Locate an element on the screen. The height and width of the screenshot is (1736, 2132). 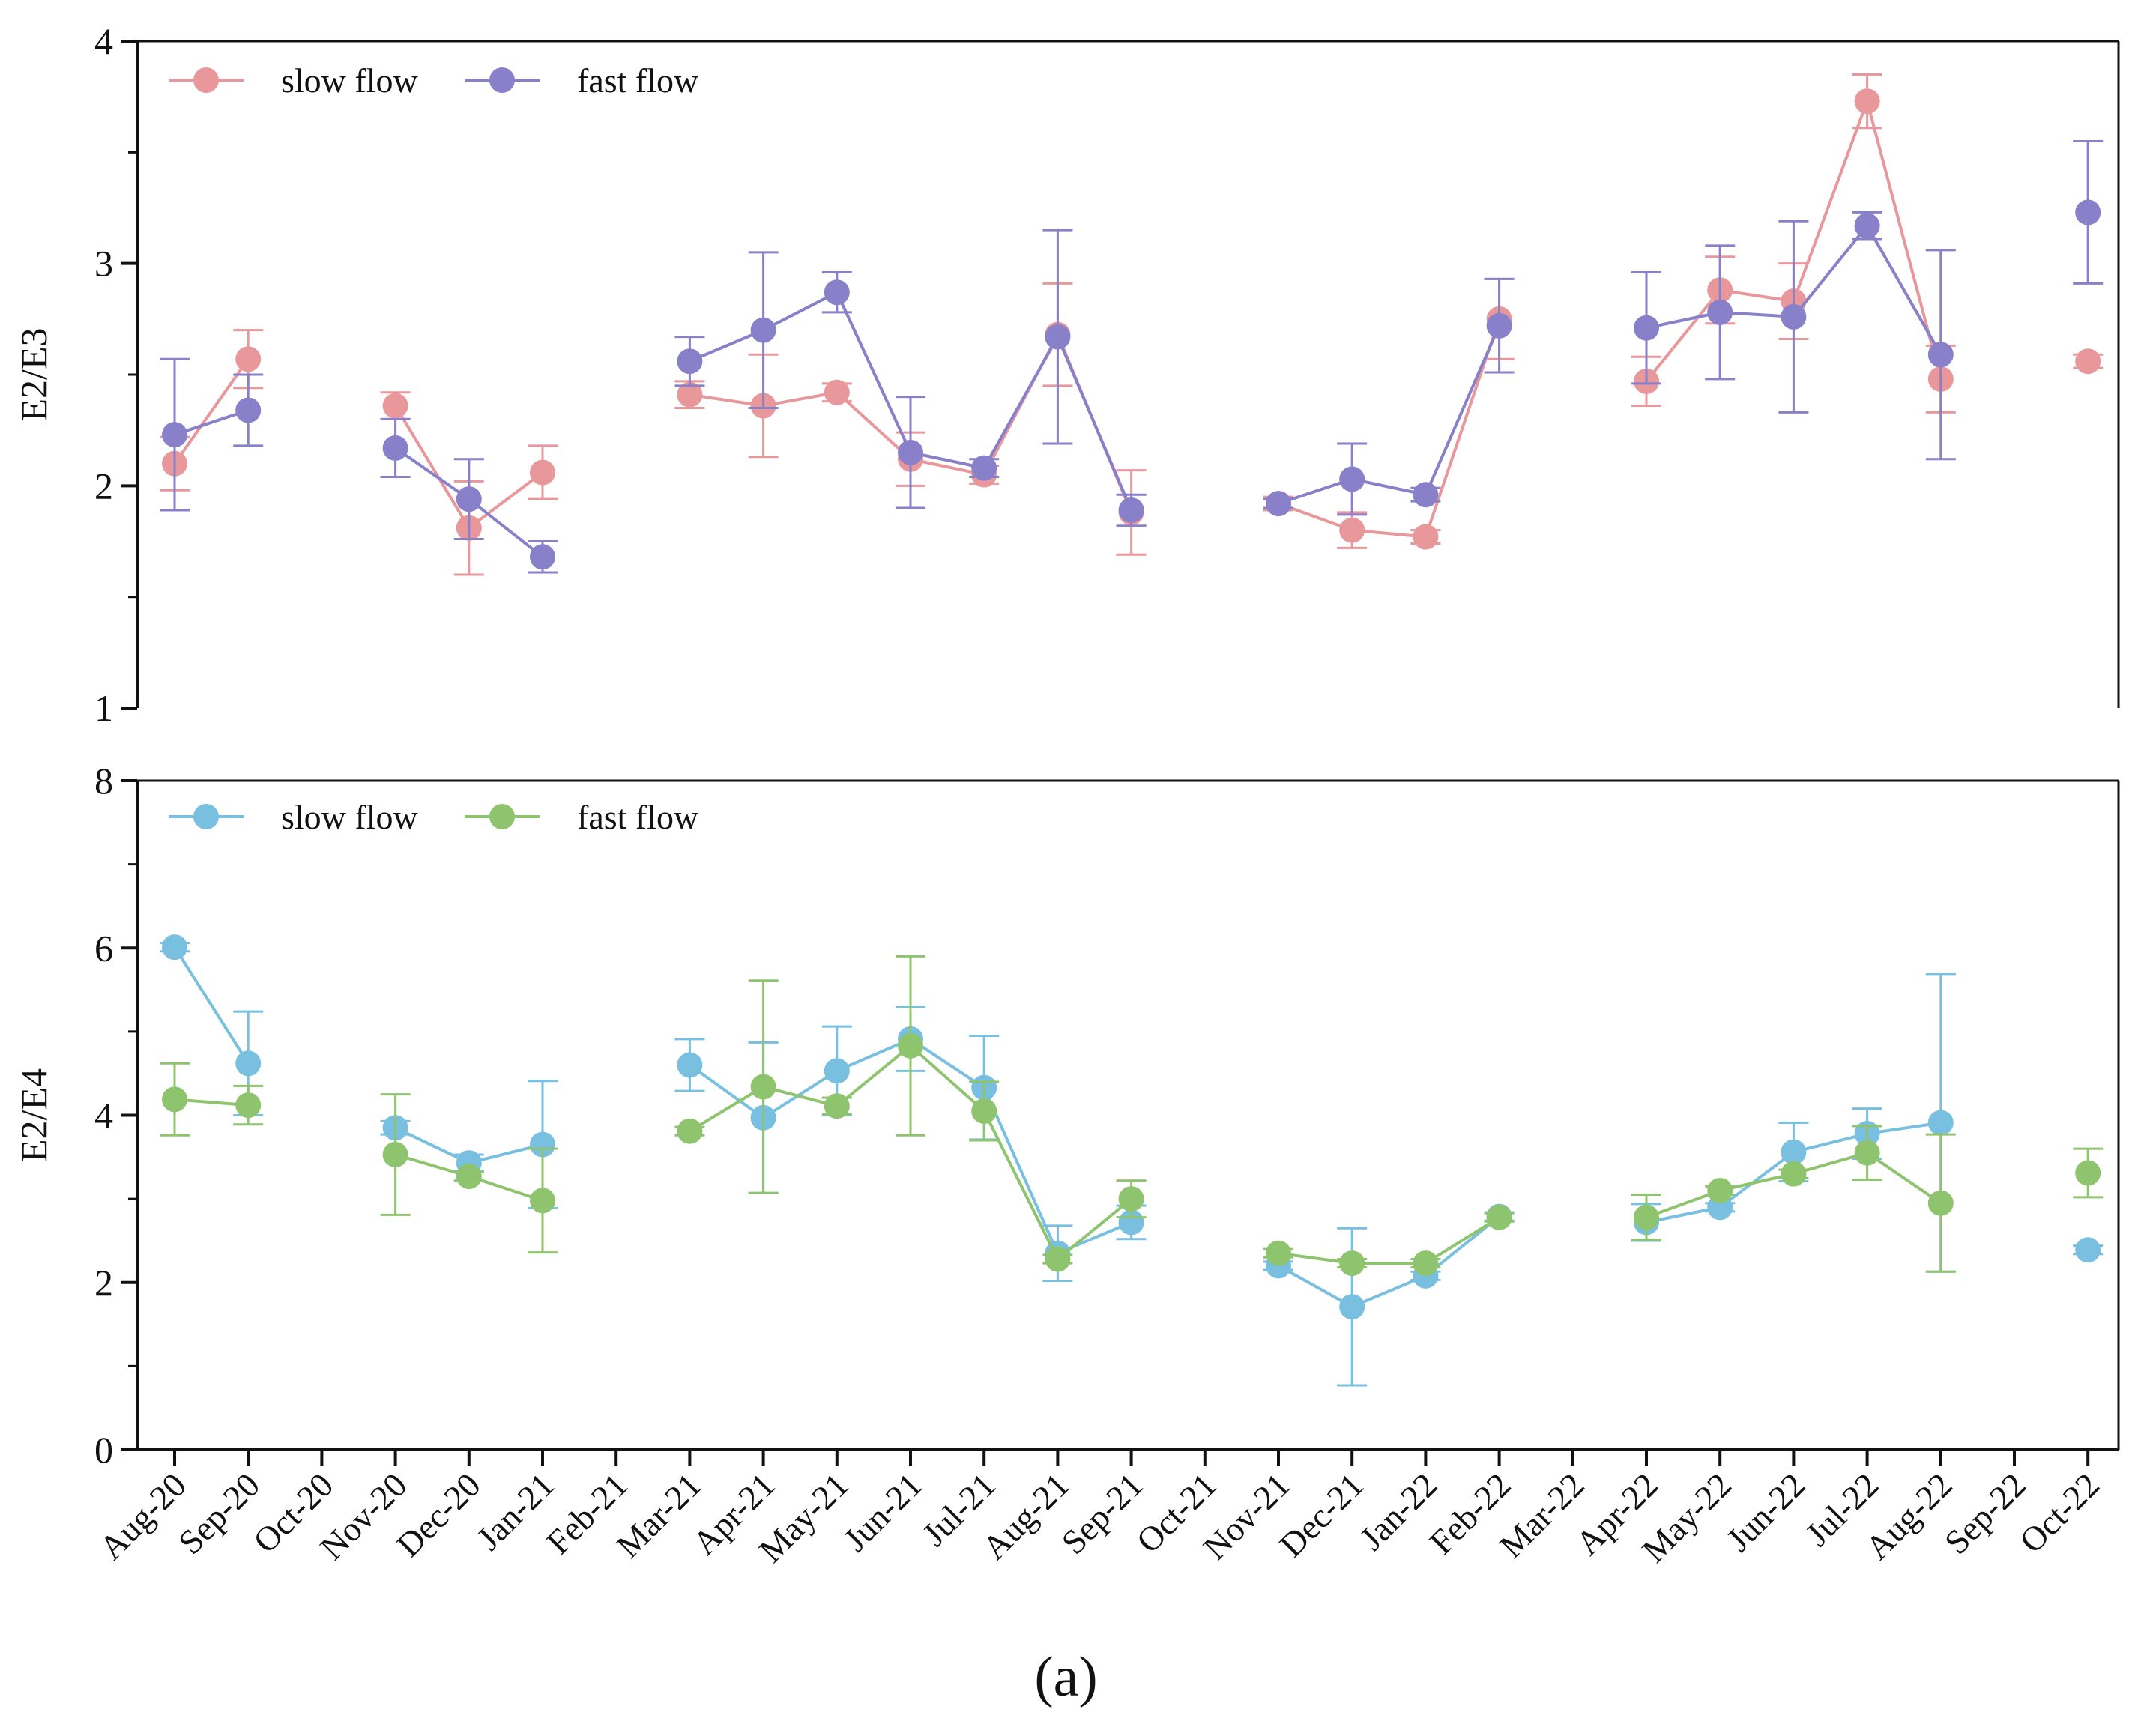
x-tick-label: Jun-22 is located at coordinates (1766, 1512).